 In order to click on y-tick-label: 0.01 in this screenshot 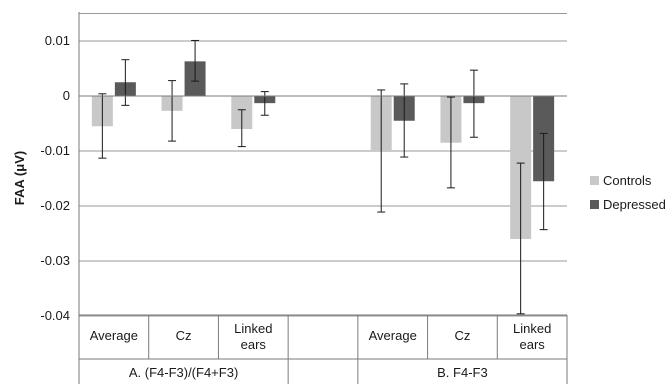, I will do `click(57, 40)`.